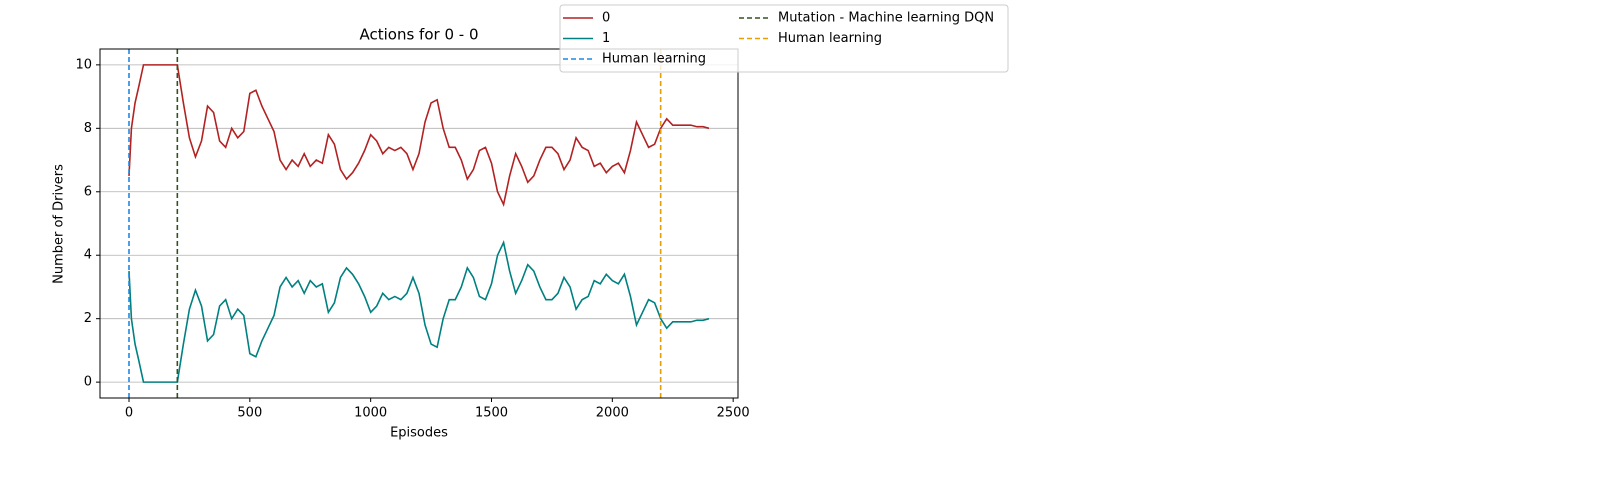  I want to click on y-tick-label: 0, so click(88, 382).